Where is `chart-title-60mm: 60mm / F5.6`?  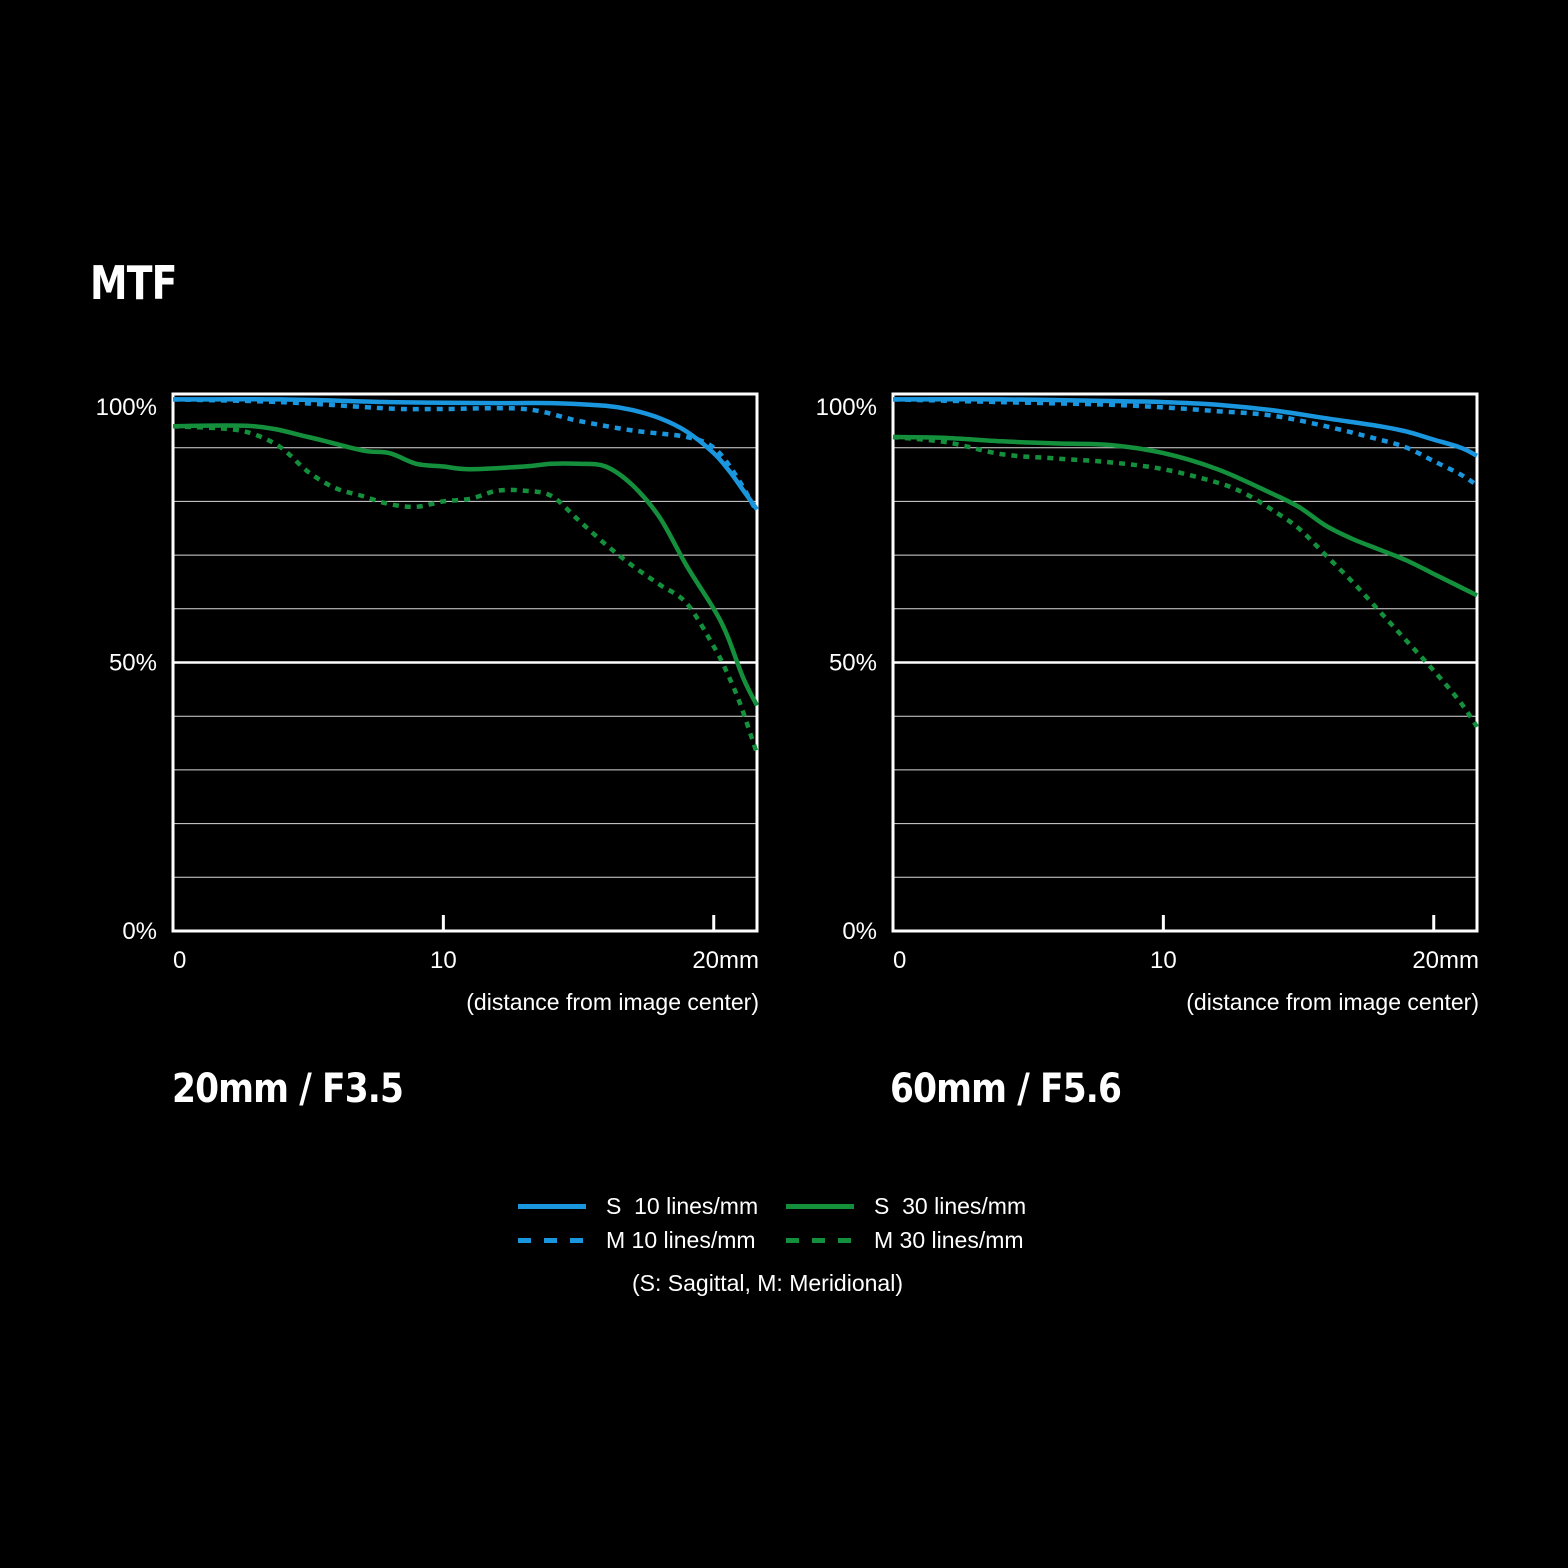
chart-title-60mm: 60mm / F5.6 is located at coordinates (1006, 1089).